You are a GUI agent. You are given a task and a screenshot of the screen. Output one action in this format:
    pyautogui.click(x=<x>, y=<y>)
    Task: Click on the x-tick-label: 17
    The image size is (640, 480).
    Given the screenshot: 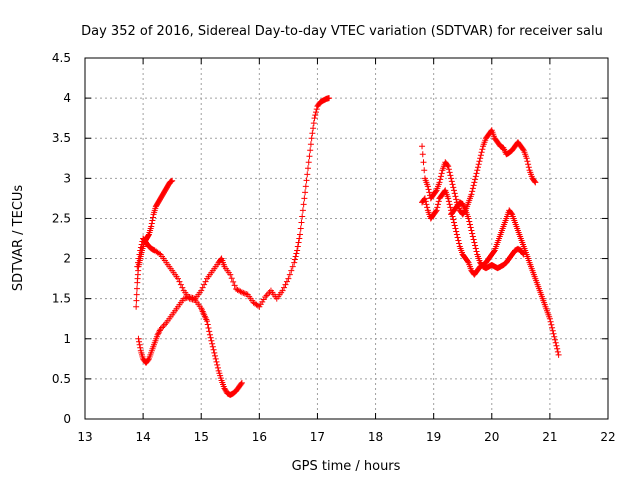 What is the action you would take?
    pyautogui.click(x=317, y=437)
    